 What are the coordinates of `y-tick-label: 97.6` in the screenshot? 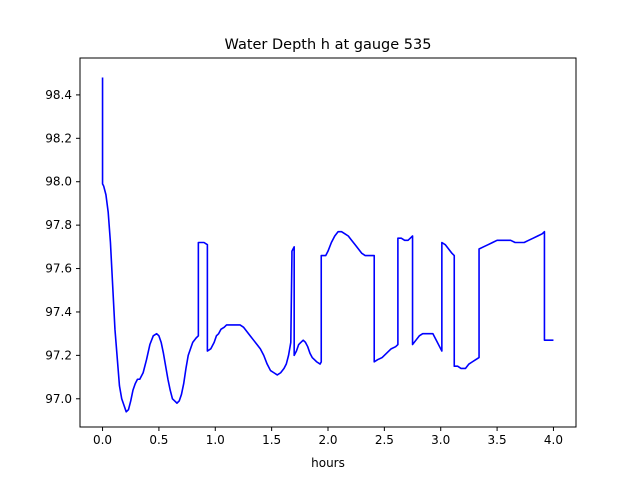 It's located at (58, 269).